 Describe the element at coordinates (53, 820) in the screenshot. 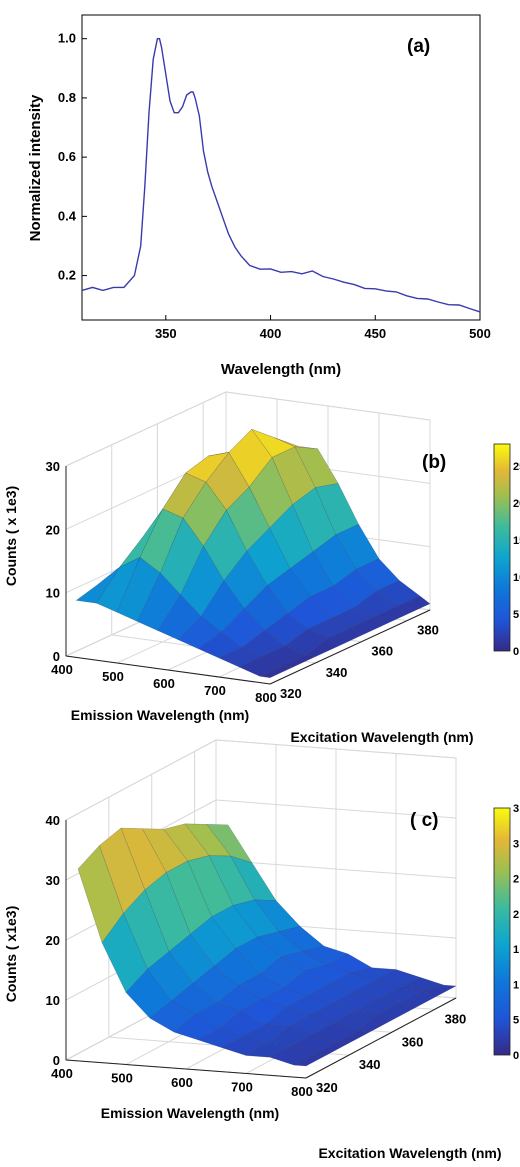

I see `panel-c-counts-tick-label: 40` at that location.